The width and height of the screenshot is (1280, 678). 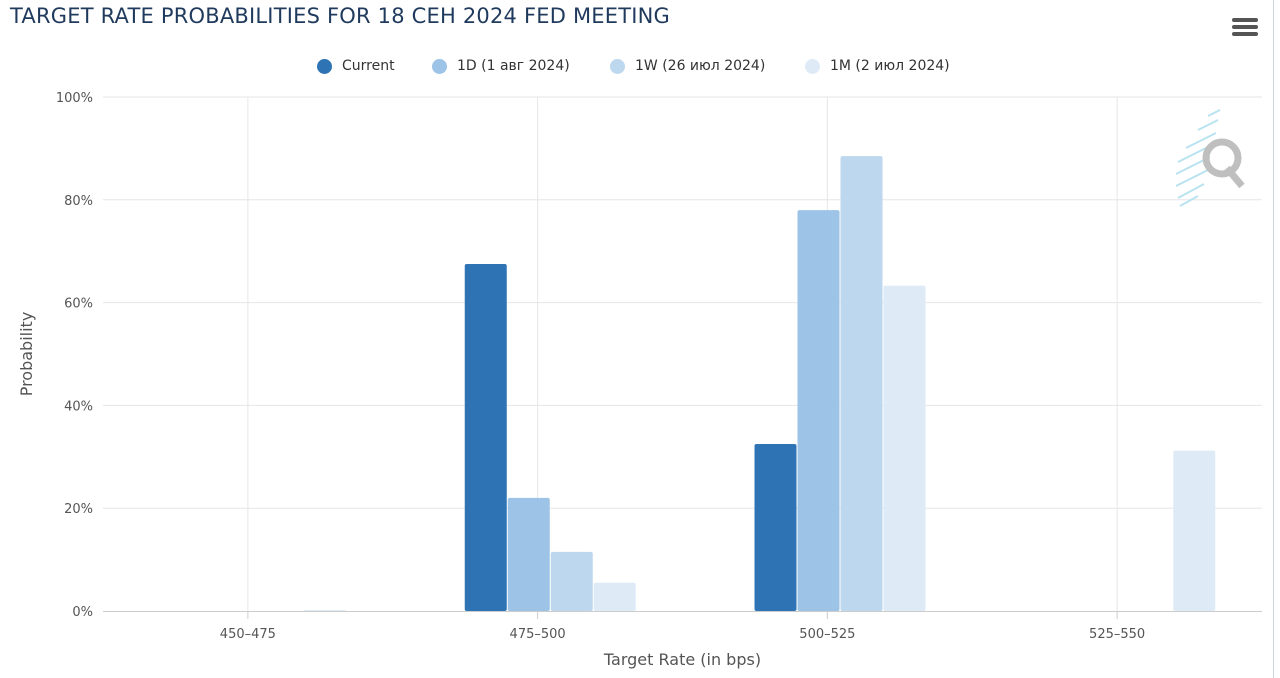 I want to click on quikstrike-logo, so click(x=1210, y=158).